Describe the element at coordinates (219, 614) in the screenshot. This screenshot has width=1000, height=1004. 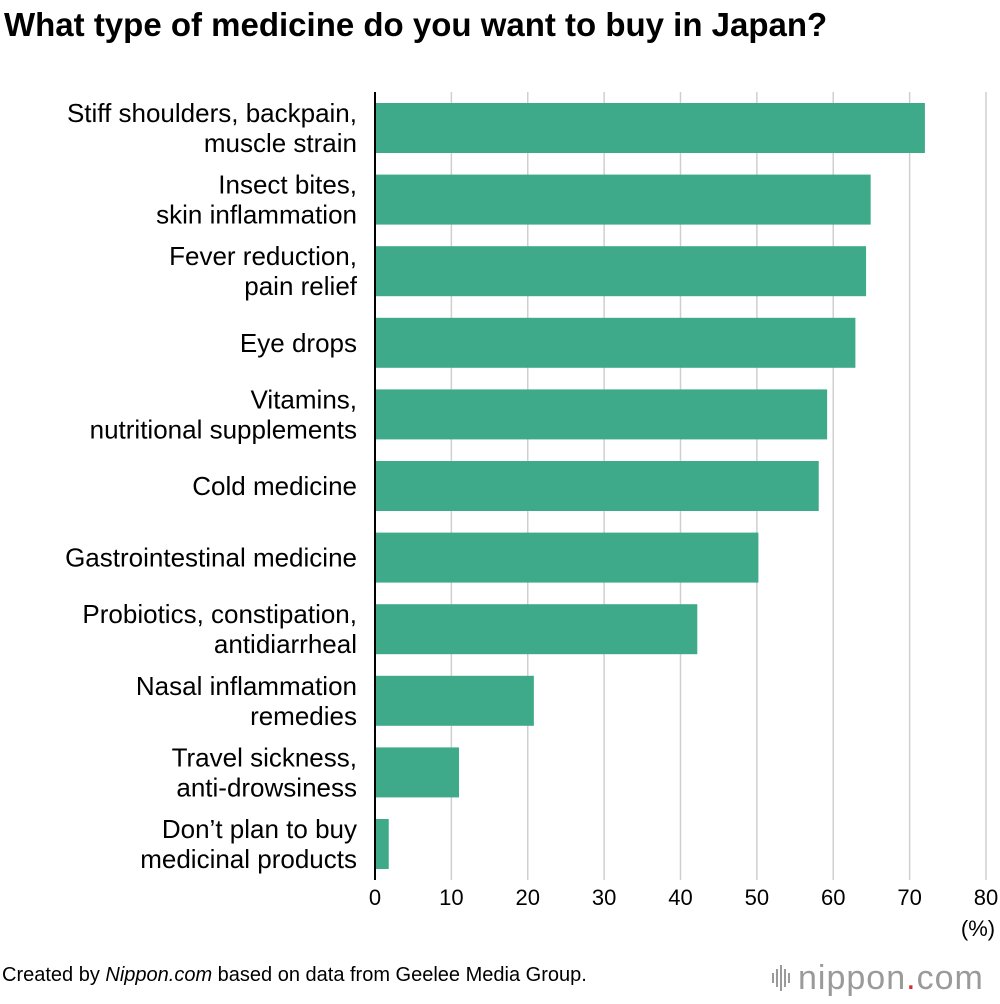
I see `category-label: Probiotics, constipation,` at that location.